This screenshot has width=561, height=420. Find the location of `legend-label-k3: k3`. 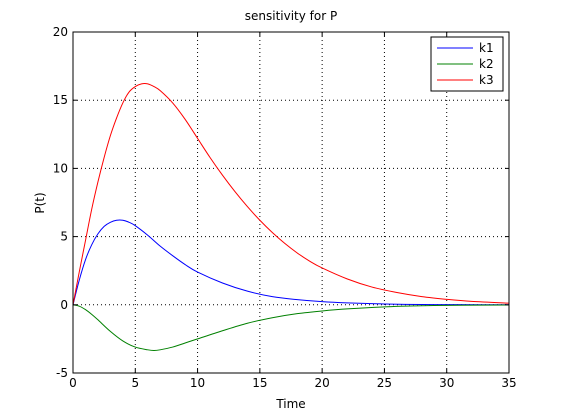

legend-label-k3: k3 is located at coordinates (486, 80).